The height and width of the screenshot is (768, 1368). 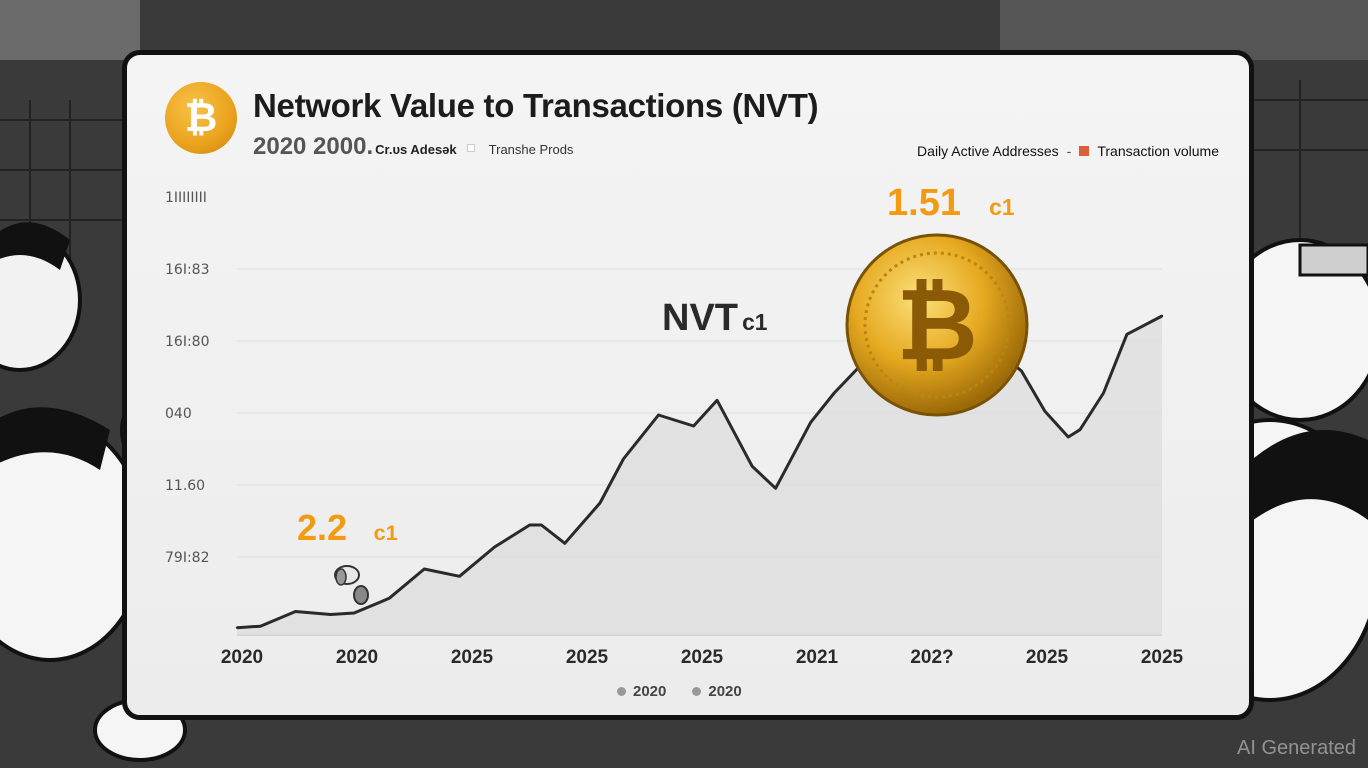 What do you see at coordinates (416, 149) in the screenshot?
I see `subtitle-small: Cr.ᴜs Adesək` at bounding box center [416, 149].